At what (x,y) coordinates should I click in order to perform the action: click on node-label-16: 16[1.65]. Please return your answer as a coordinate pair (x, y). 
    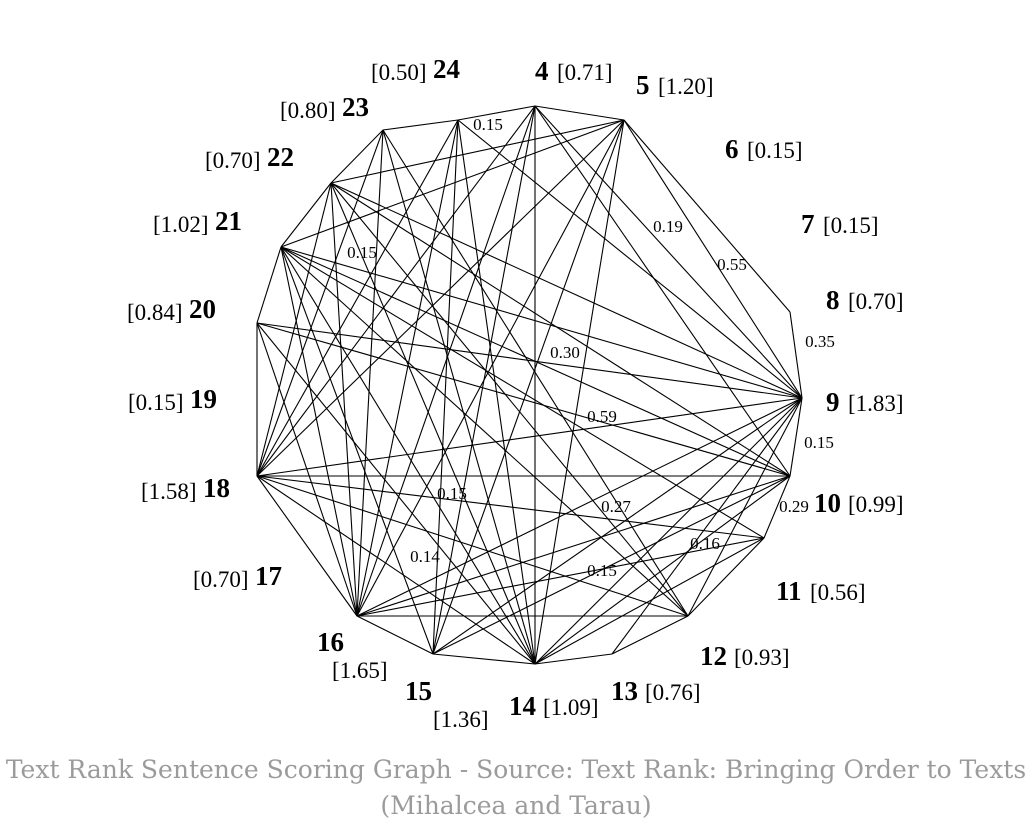
    Looking at the image, I should click on (352, 655).